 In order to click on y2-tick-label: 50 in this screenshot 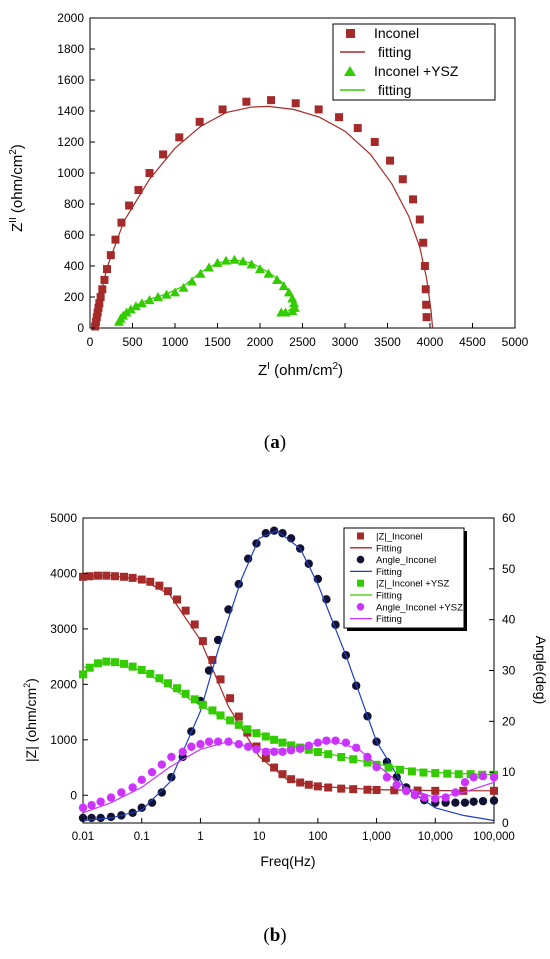, I will do `click(509, 569)`.